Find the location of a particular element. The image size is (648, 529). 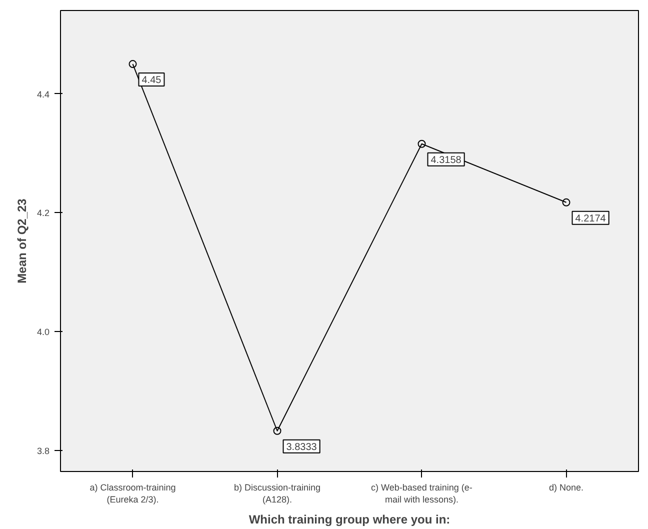

data-label: 4.45 is located at coordinates (152, 80).